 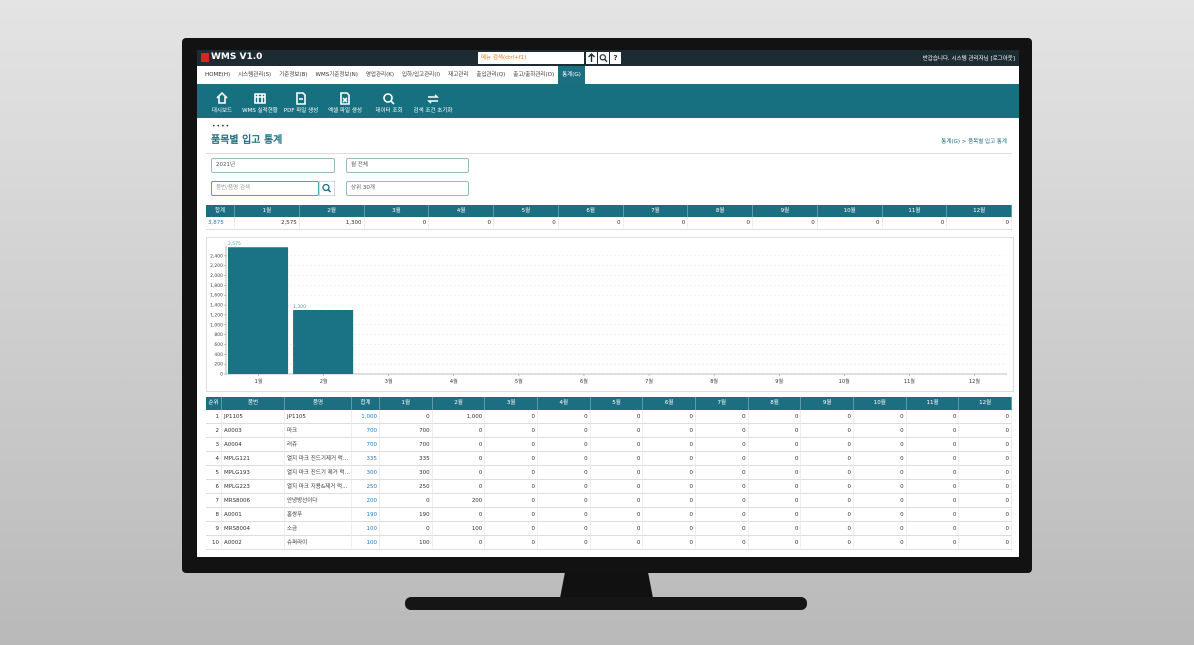 I want to click on table-cell: 4, so click(x=214, y=459).